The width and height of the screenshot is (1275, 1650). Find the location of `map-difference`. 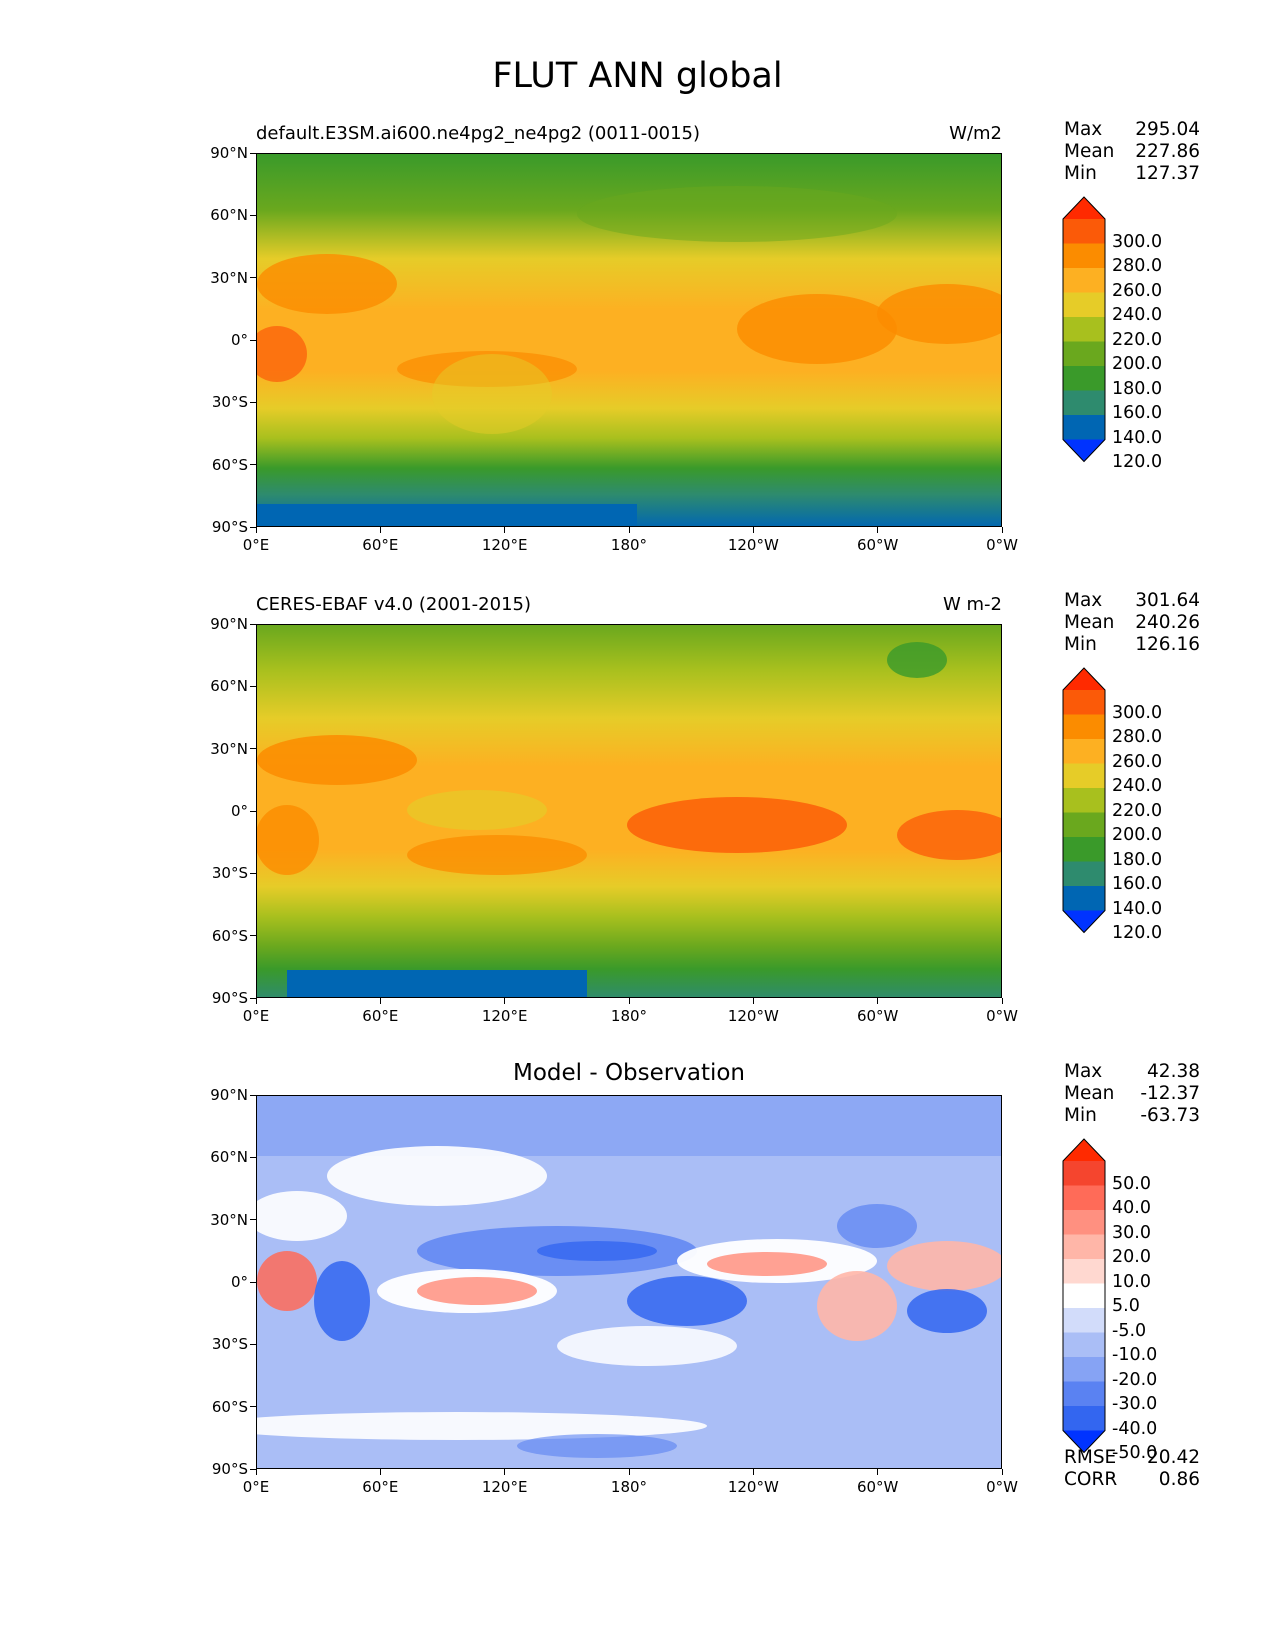

map-difference is located at coordinates (629, 1282).